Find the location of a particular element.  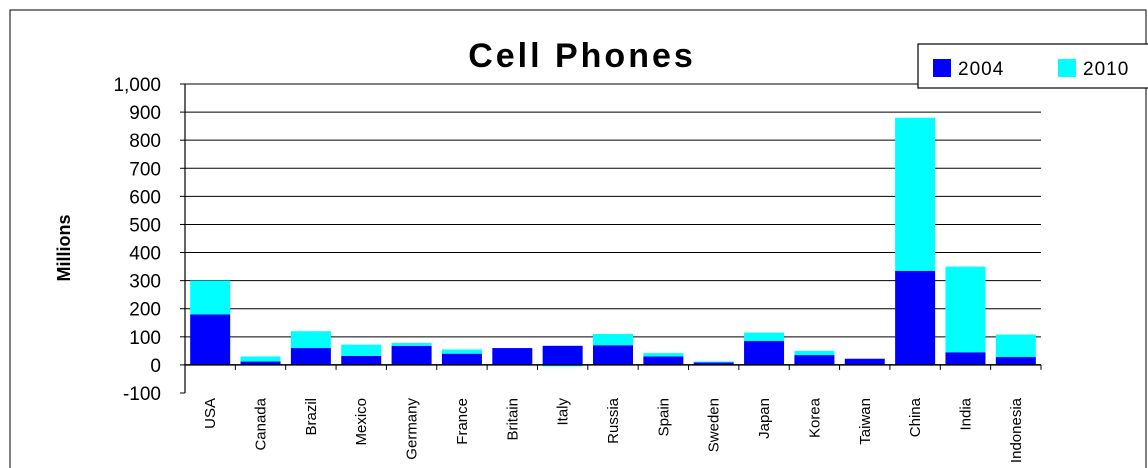

legend: 2004 2010 is located at coordinates (1032, 66).